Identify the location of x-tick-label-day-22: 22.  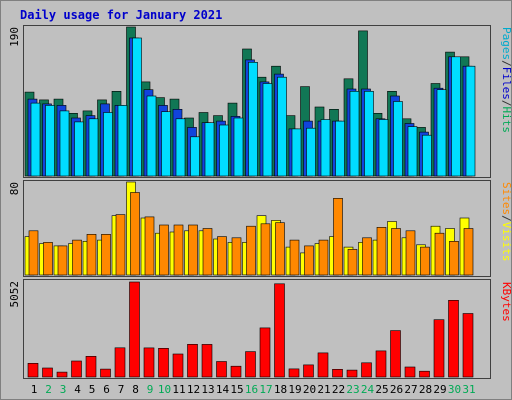
(338, 389).